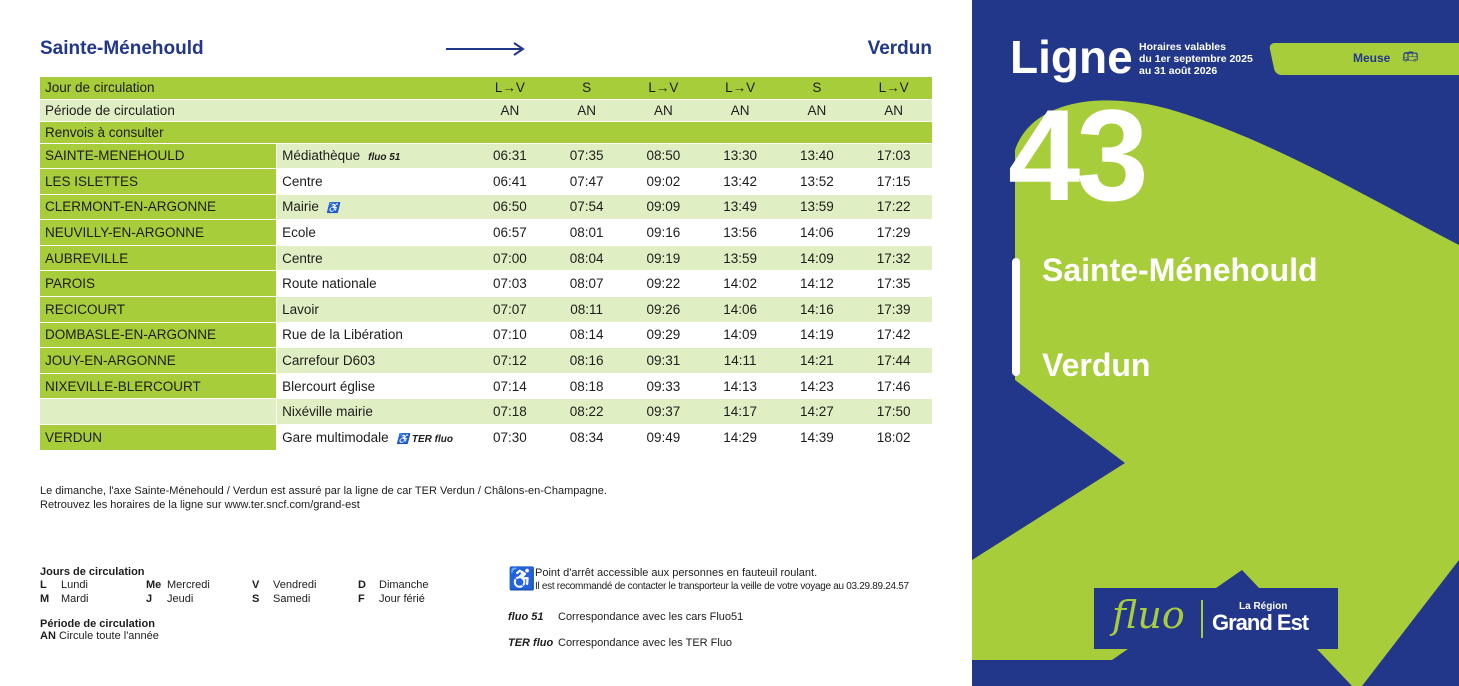 The width and height of the screenshot is (1459, 686). Describe the element at coordinates (817, 309) in the screenshot. I see `departure-time: 14:16` at that location.